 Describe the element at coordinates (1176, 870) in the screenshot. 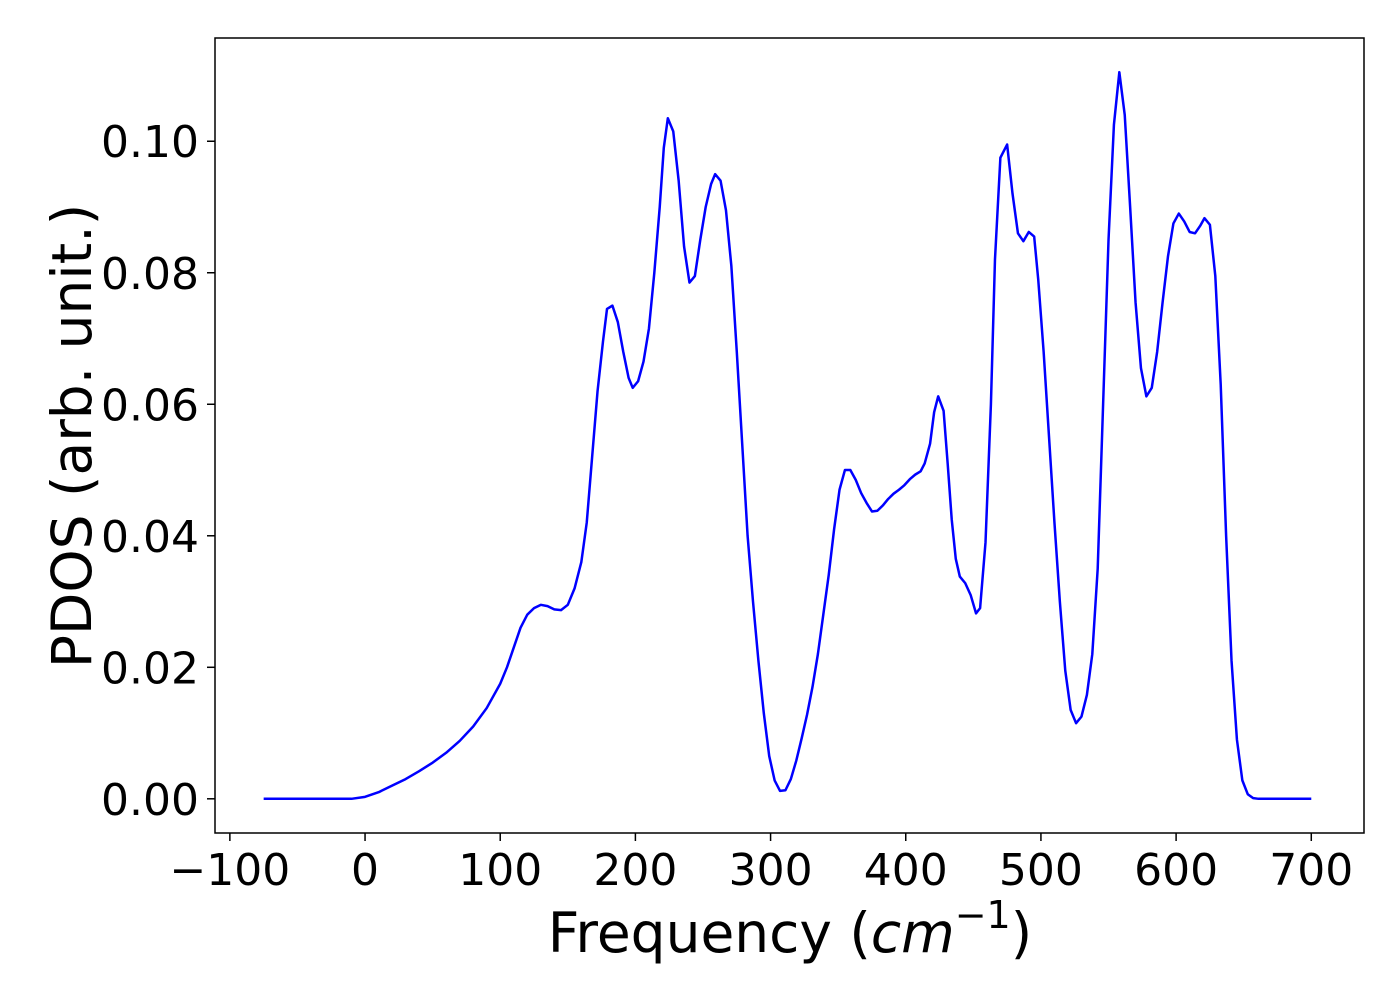

I see `x-tick-label: 600` at that location.